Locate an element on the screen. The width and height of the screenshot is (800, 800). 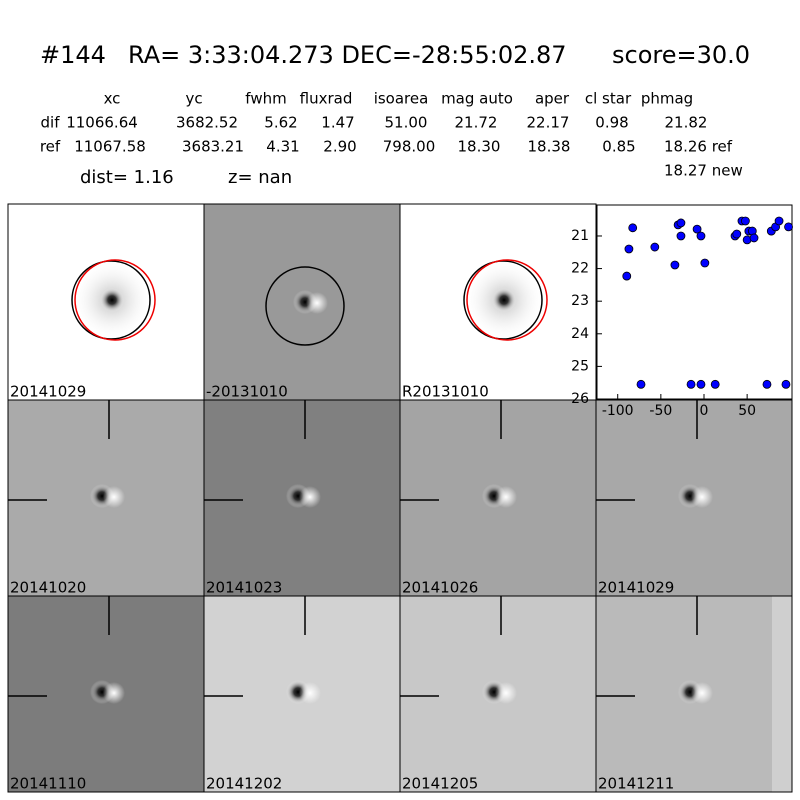
y-tick-label: 25 is located at coordinates (580, 366).